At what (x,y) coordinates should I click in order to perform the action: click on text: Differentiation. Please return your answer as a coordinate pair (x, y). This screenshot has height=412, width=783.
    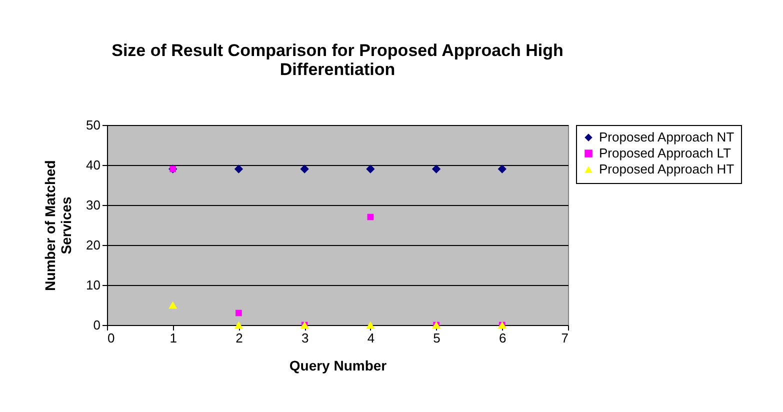
    Looking at the image, I should click on (338, 69).